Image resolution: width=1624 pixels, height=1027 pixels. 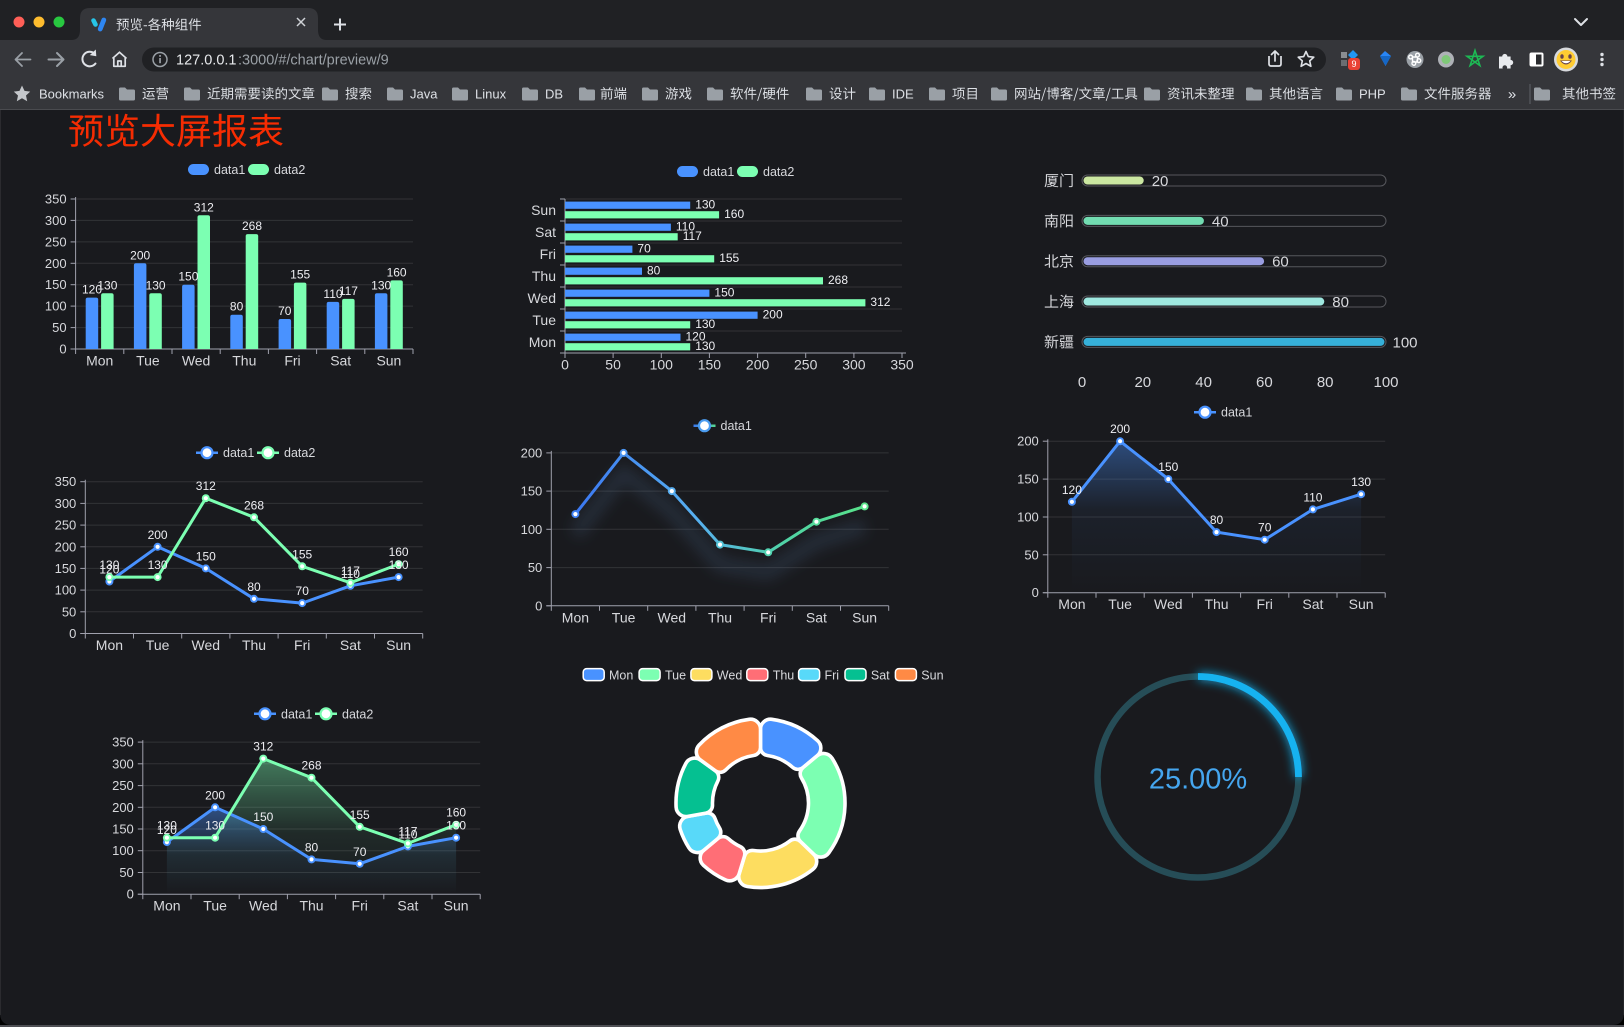 I want to click on svg-text: 25.00%, so click(x=1198, y=780).